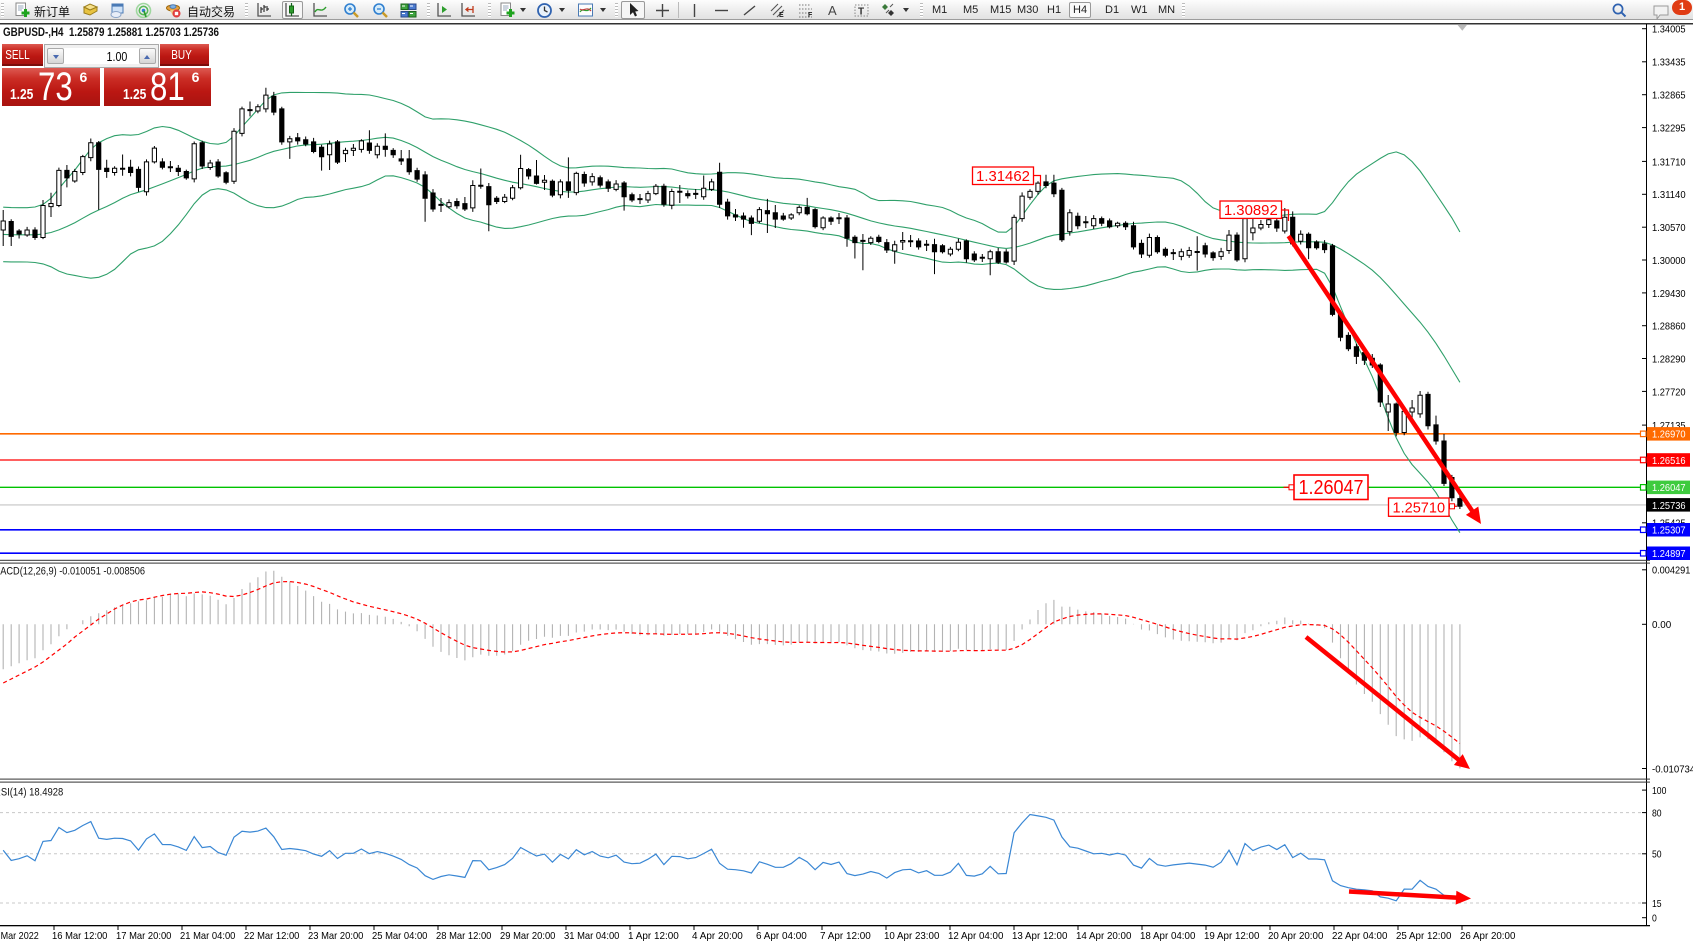  Describe the element at coordinates (1232, 936) in the screenshot. I see `svg-text: 19 Apr 12:00` at that location.